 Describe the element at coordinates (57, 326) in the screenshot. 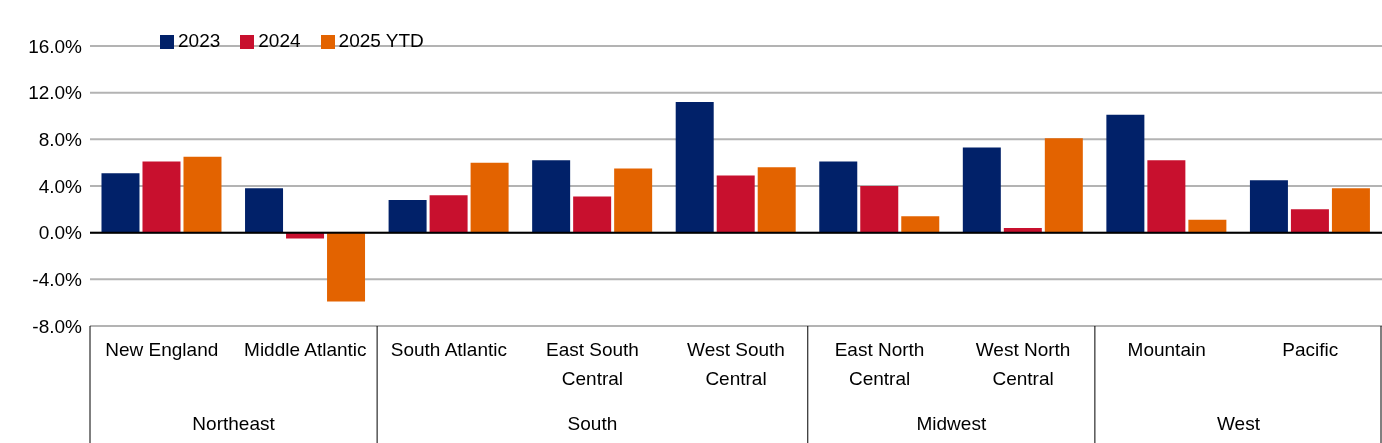

I see `y-tick-label: -8.0%` at that location.